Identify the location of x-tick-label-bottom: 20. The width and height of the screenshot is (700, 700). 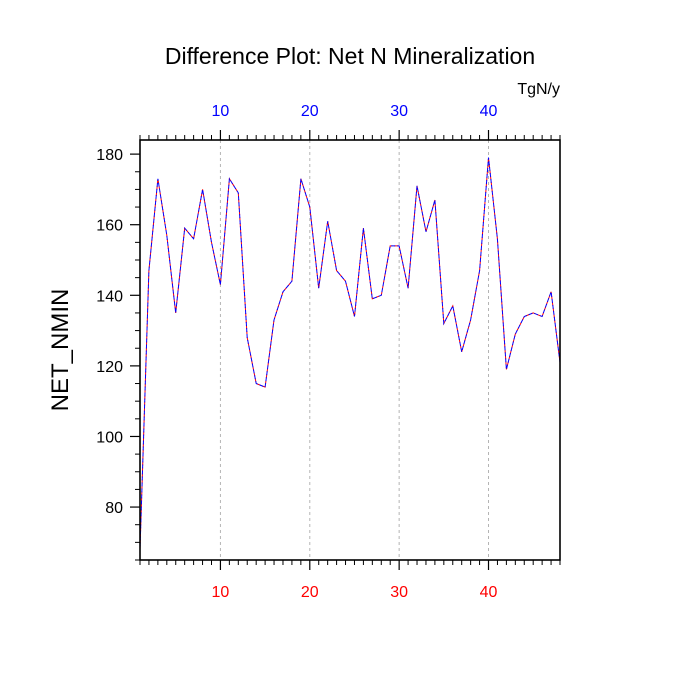
(310, 592).